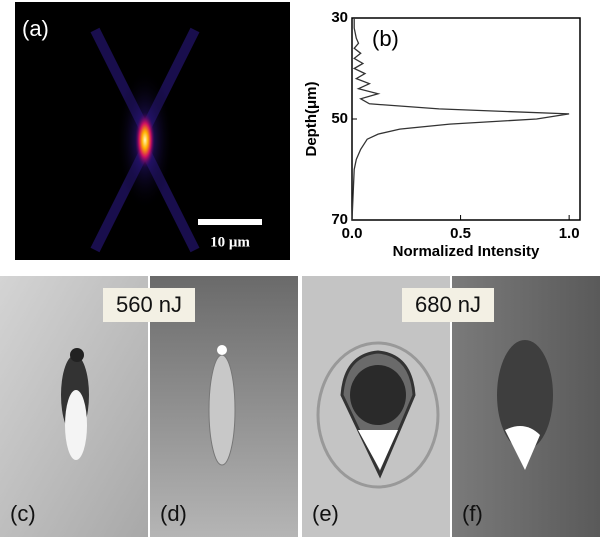 This screenshot has width=600, height=542. What do you see at coordinates (74, 406) in the screenshot?
I see `panel-c: (c)` at bounding box center [74, 406].